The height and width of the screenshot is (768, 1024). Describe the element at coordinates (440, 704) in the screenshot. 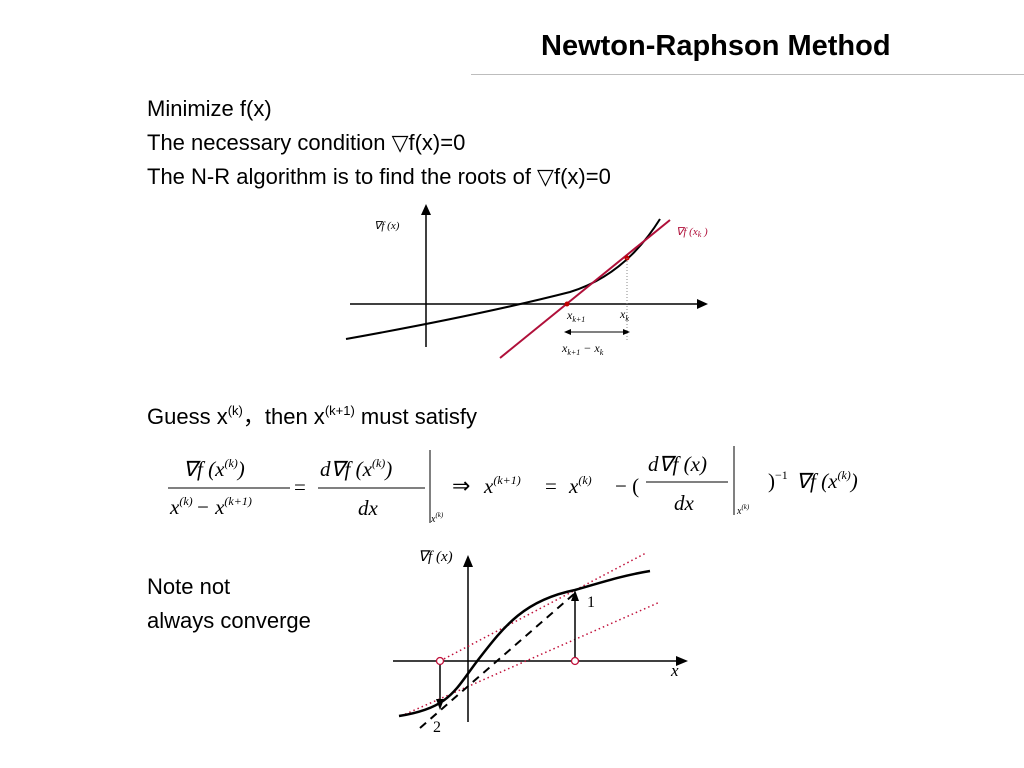

I see `fig2-arrow-2-head` at that location.